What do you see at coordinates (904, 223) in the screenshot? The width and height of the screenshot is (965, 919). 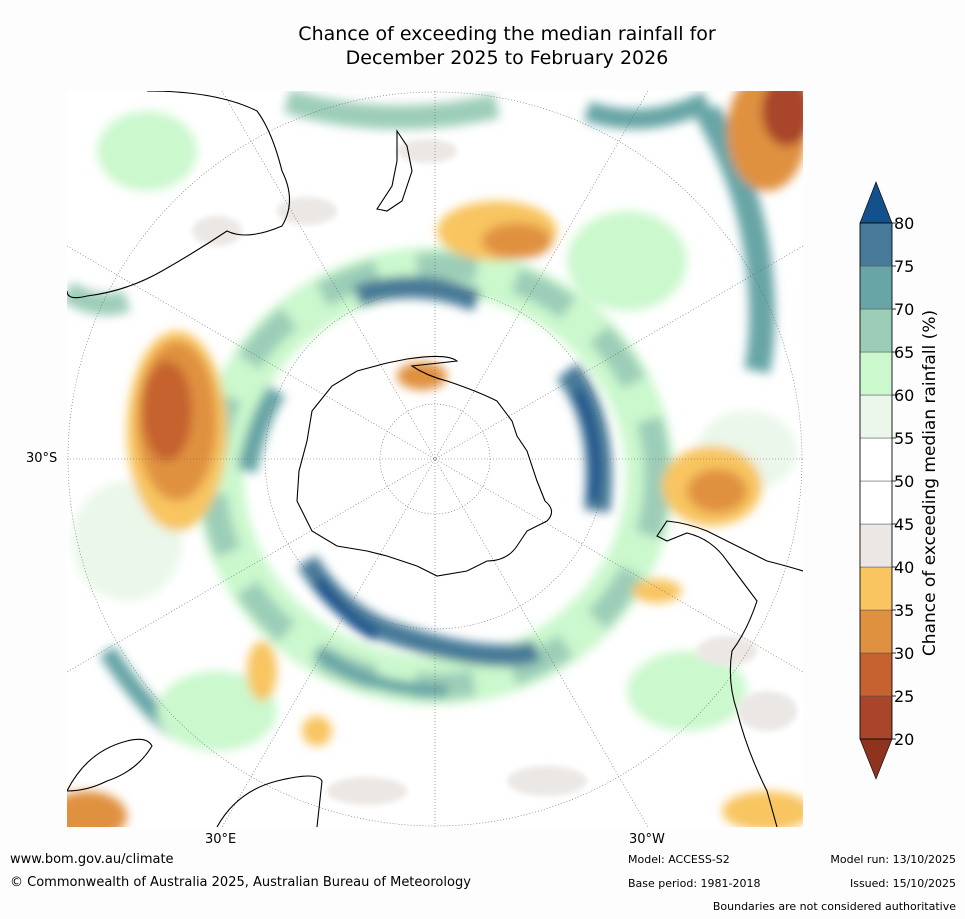 I see `colorbar-tick-label: 80` at bounding box center [904, 223].